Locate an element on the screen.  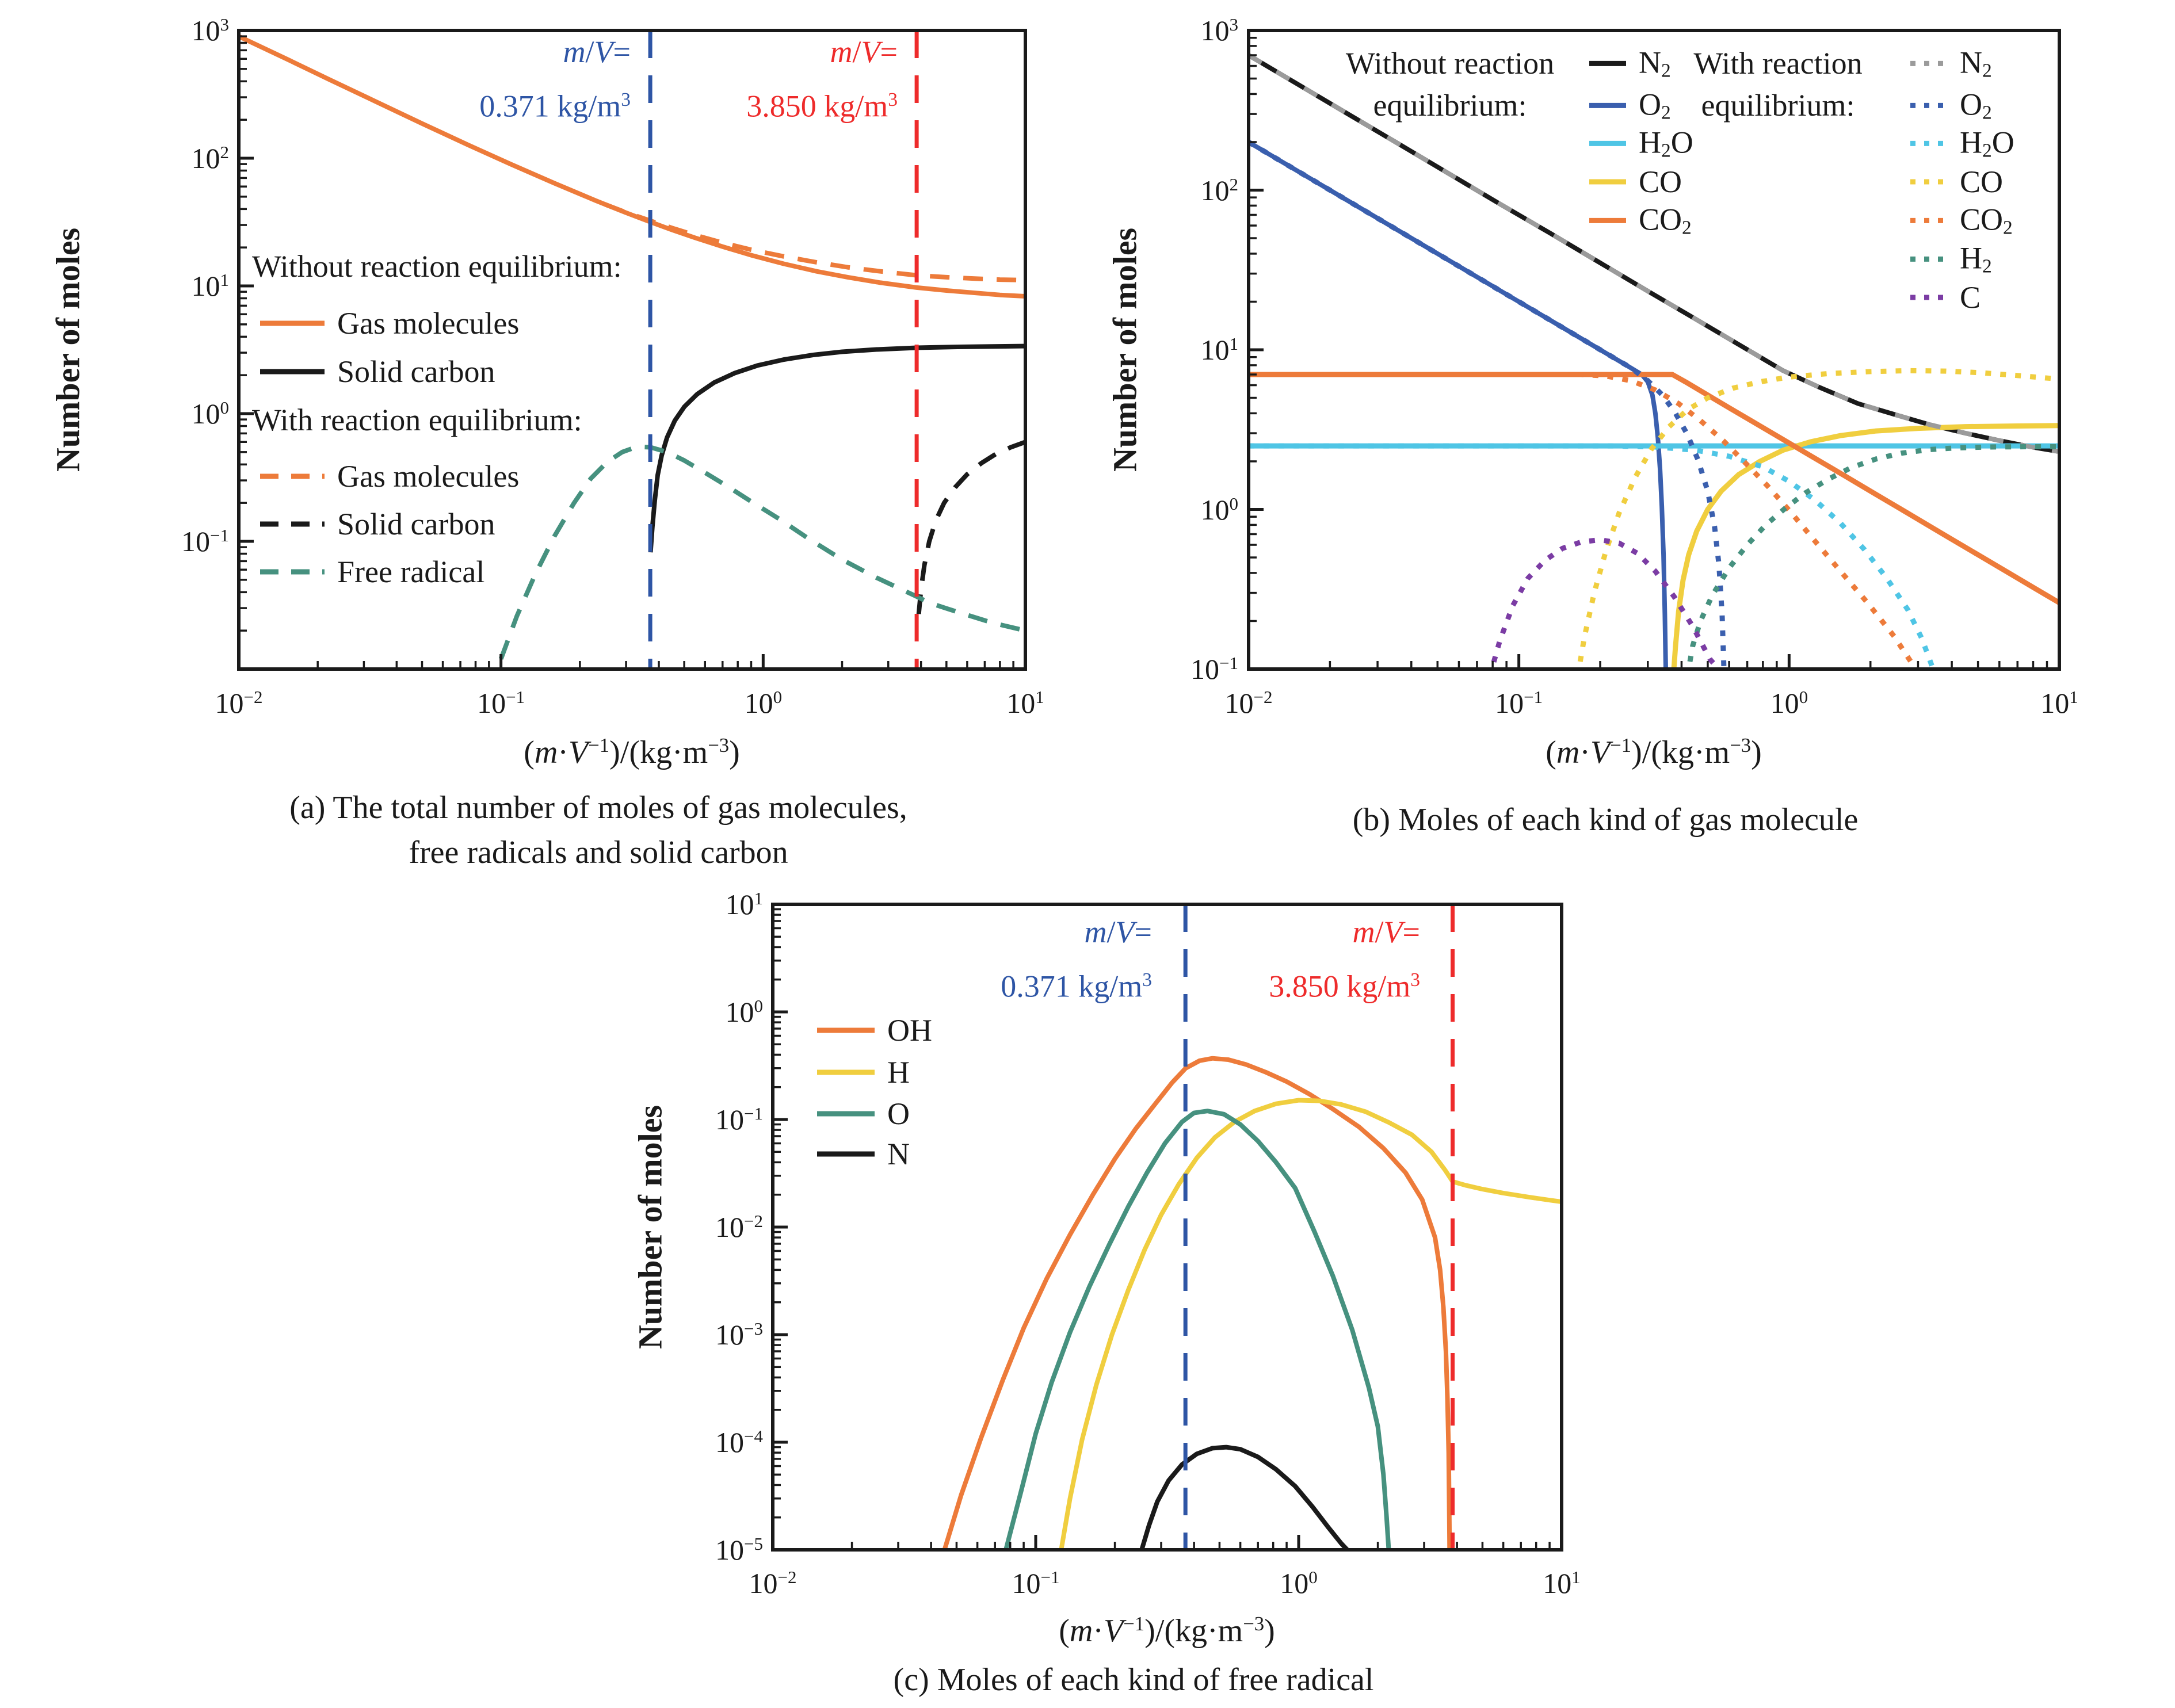
x-tick-label: 10⁰ is located at coordinates (1789, 703).